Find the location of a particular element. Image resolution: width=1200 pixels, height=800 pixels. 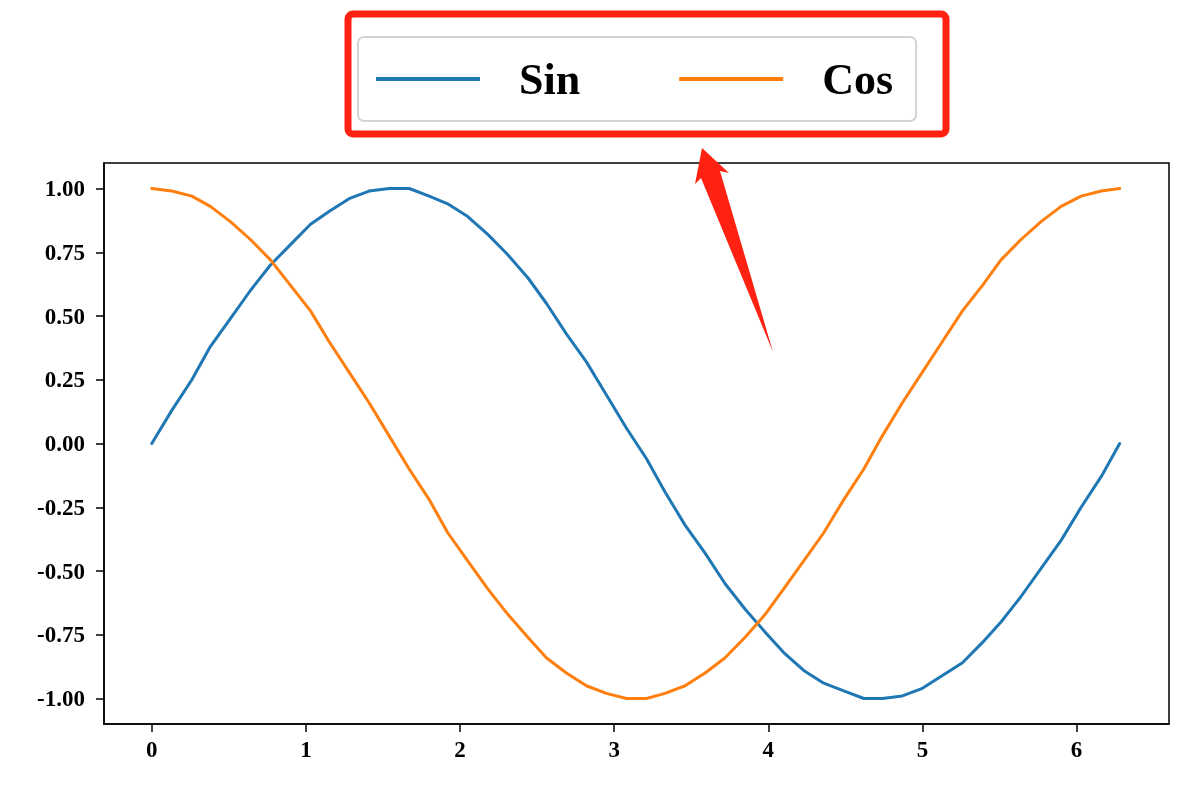

y-tick-label: 0.00 is located at coordinates (64, 443).